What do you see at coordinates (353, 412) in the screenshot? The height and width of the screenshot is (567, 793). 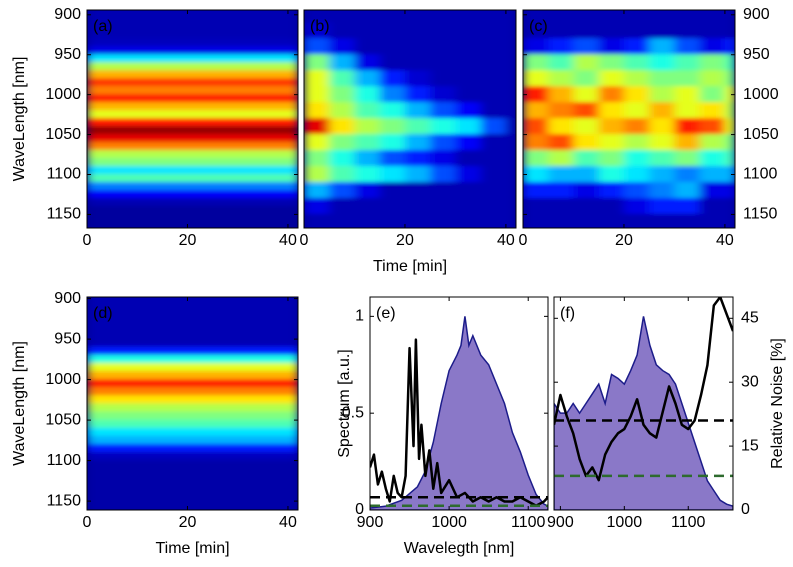 I see `y-tick-label: 0.5` at bounding box center [353, 412].